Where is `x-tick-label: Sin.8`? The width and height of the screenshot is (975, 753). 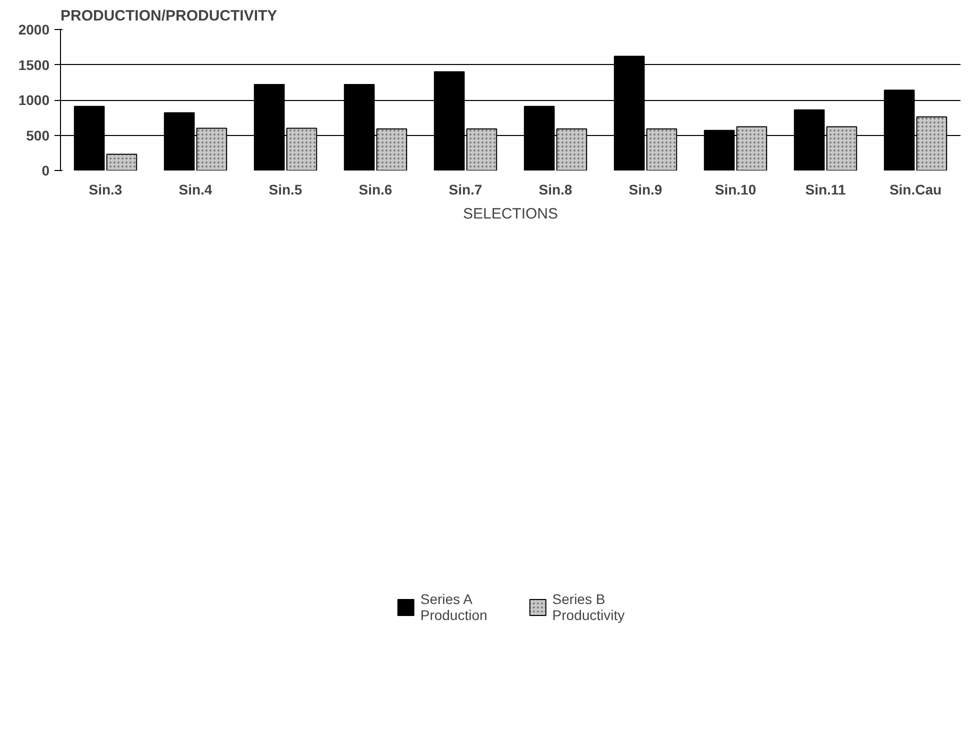
x-tick-label: Sin.8 is located at coordinates (555, 190).